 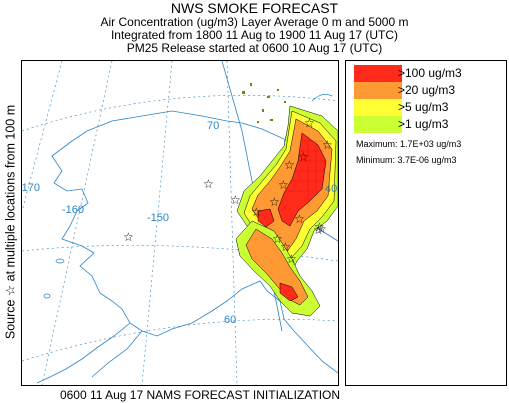 I want to click on lat-label-70: 70, so click(x=213, y=126).